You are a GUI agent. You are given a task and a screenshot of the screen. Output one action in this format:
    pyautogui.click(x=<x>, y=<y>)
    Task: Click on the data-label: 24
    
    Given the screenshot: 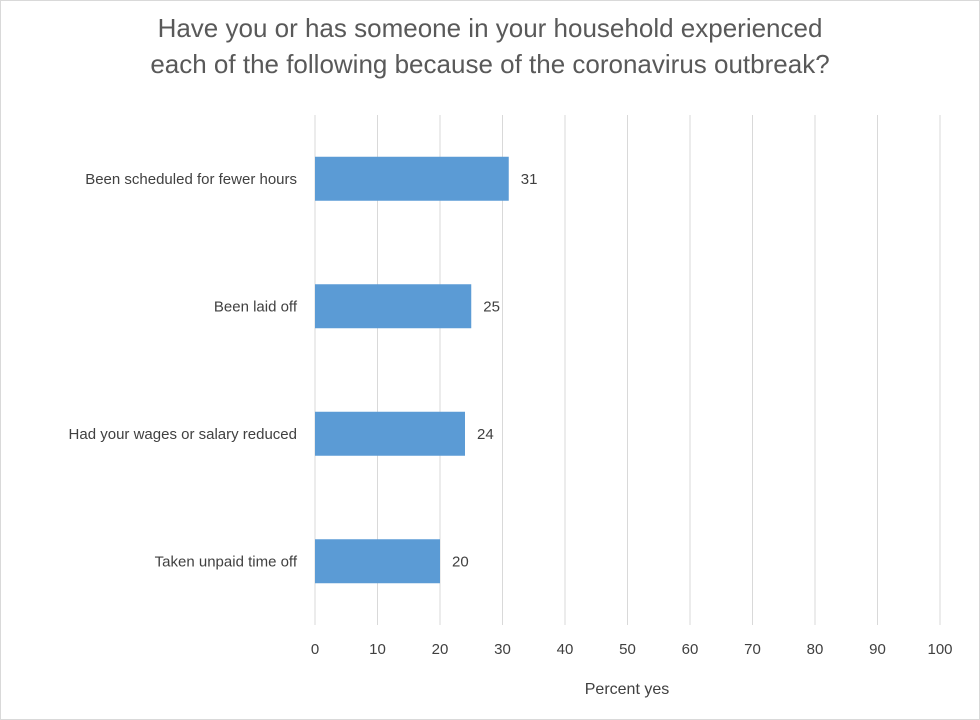 What is the action you would take?
    pyautogui.click(x=485, y=434)
    